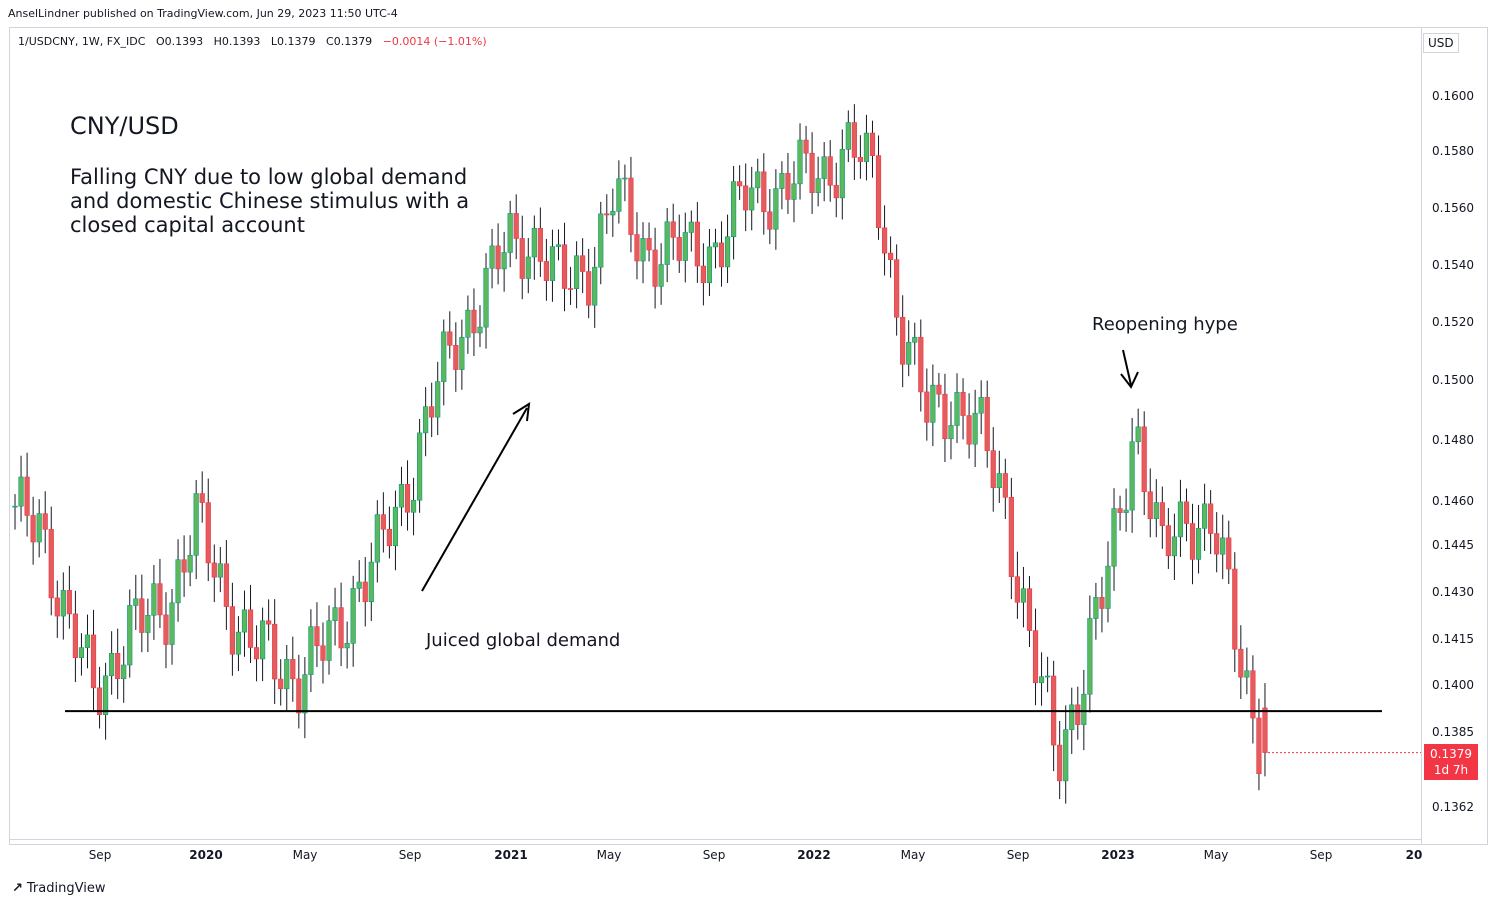 This screenshot has height=907, width=1494. What do you see at coordinates (521, 412) in the screenshot?
I see `trend-arrow-head` at bounding box center [521, 412].